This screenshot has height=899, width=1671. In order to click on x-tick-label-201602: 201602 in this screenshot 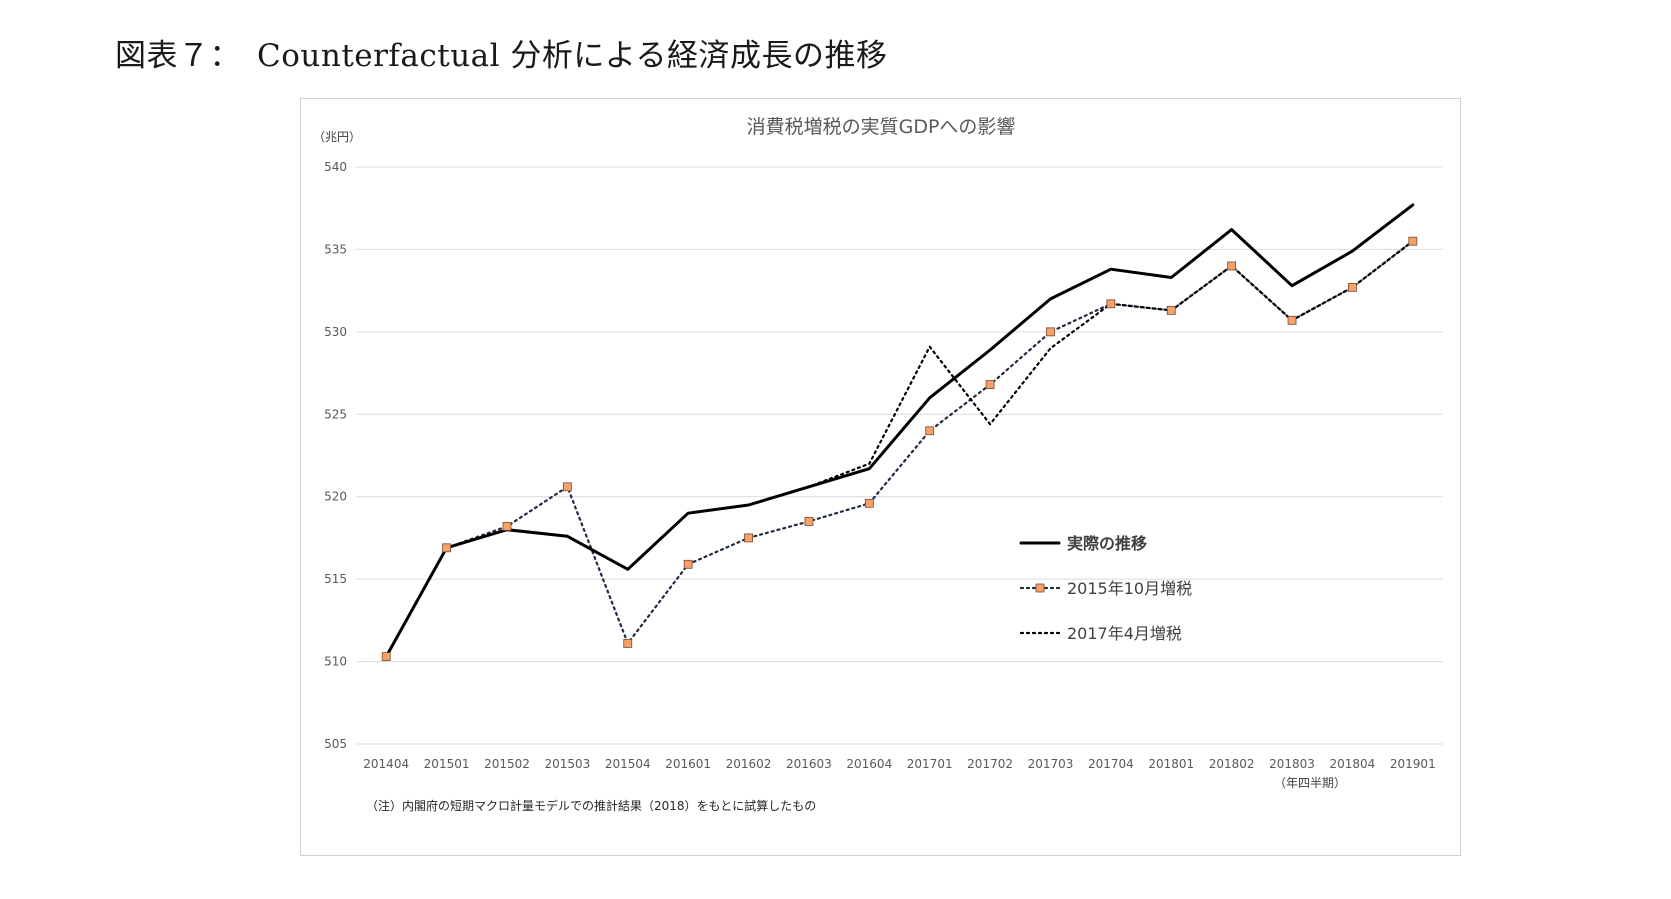, I will do `click(749, 764)`.